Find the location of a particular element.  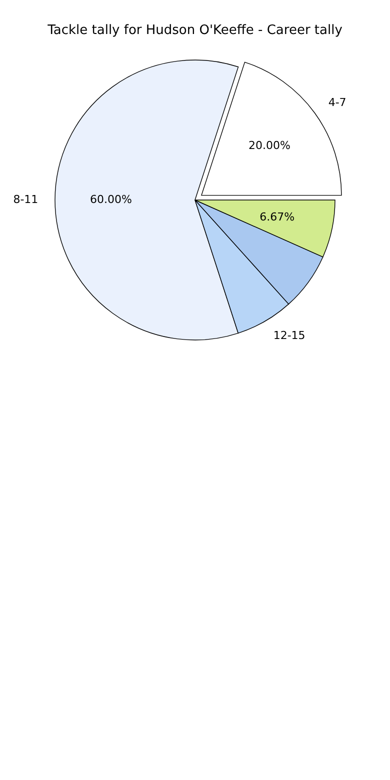

data-label: 6.67% is located at coordinates (277, 217).